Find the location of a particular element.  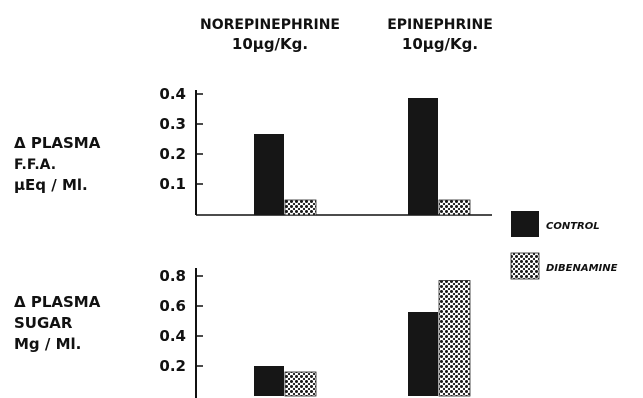

ffa-bar-norepinephrine-dibenamine is located at coordinates (300, 207).